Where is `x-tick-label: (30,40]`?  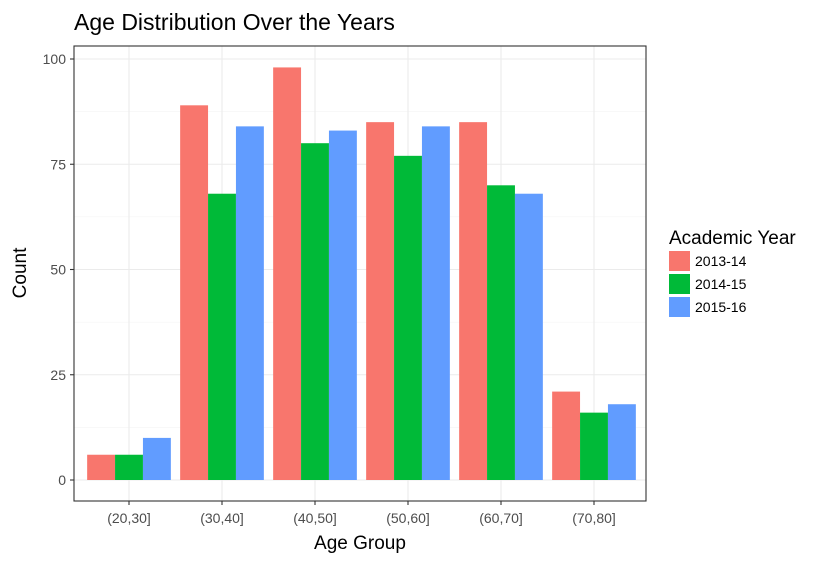
x-tick-label: (30,40] is located at coordinates (222, 518).